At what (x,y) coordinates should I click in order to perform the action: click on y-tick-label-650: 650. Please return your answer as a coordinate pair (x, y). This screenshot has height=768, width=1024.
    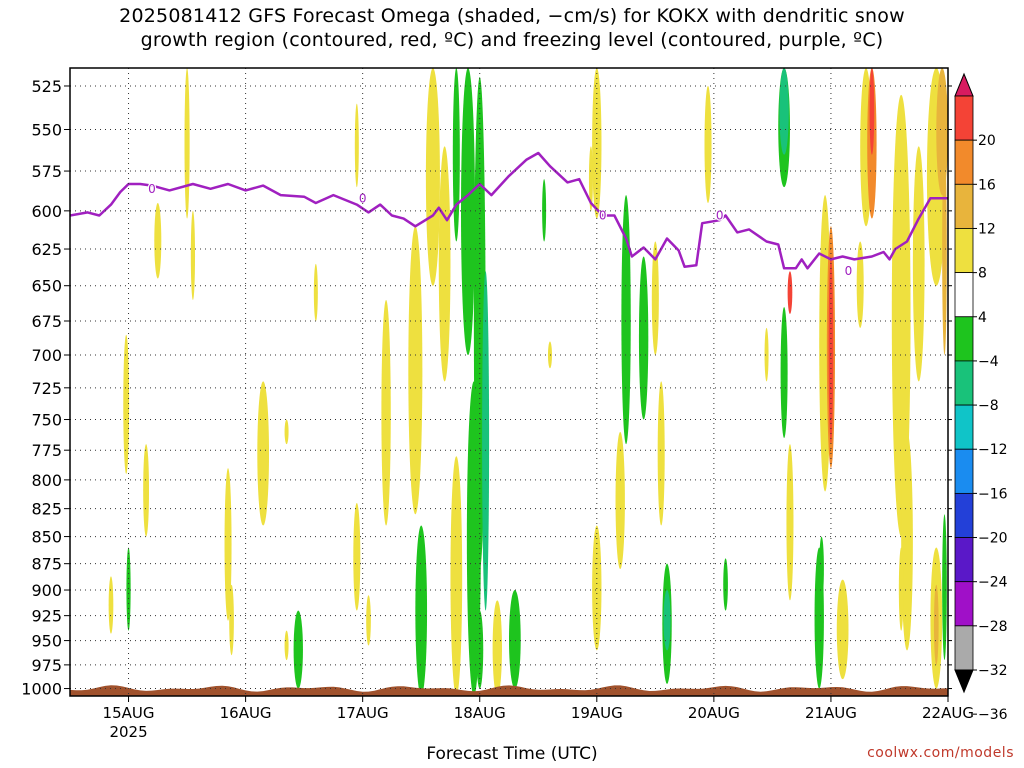
    Looking at the image, I should click on (46, 286).